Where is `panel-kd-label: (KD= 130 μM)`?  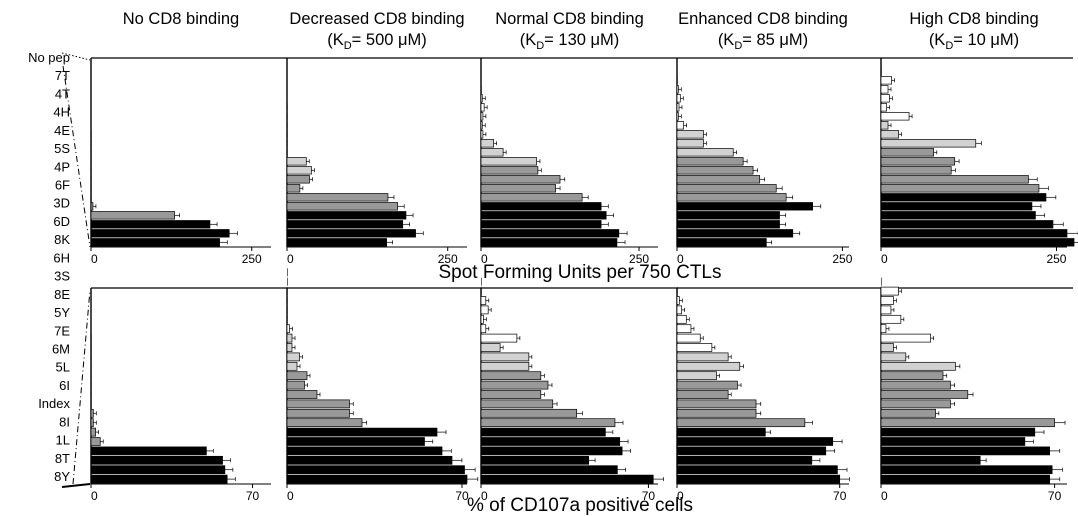
panel-kd-label: (KD= 130 μM) is located at coordinates (570, 41).